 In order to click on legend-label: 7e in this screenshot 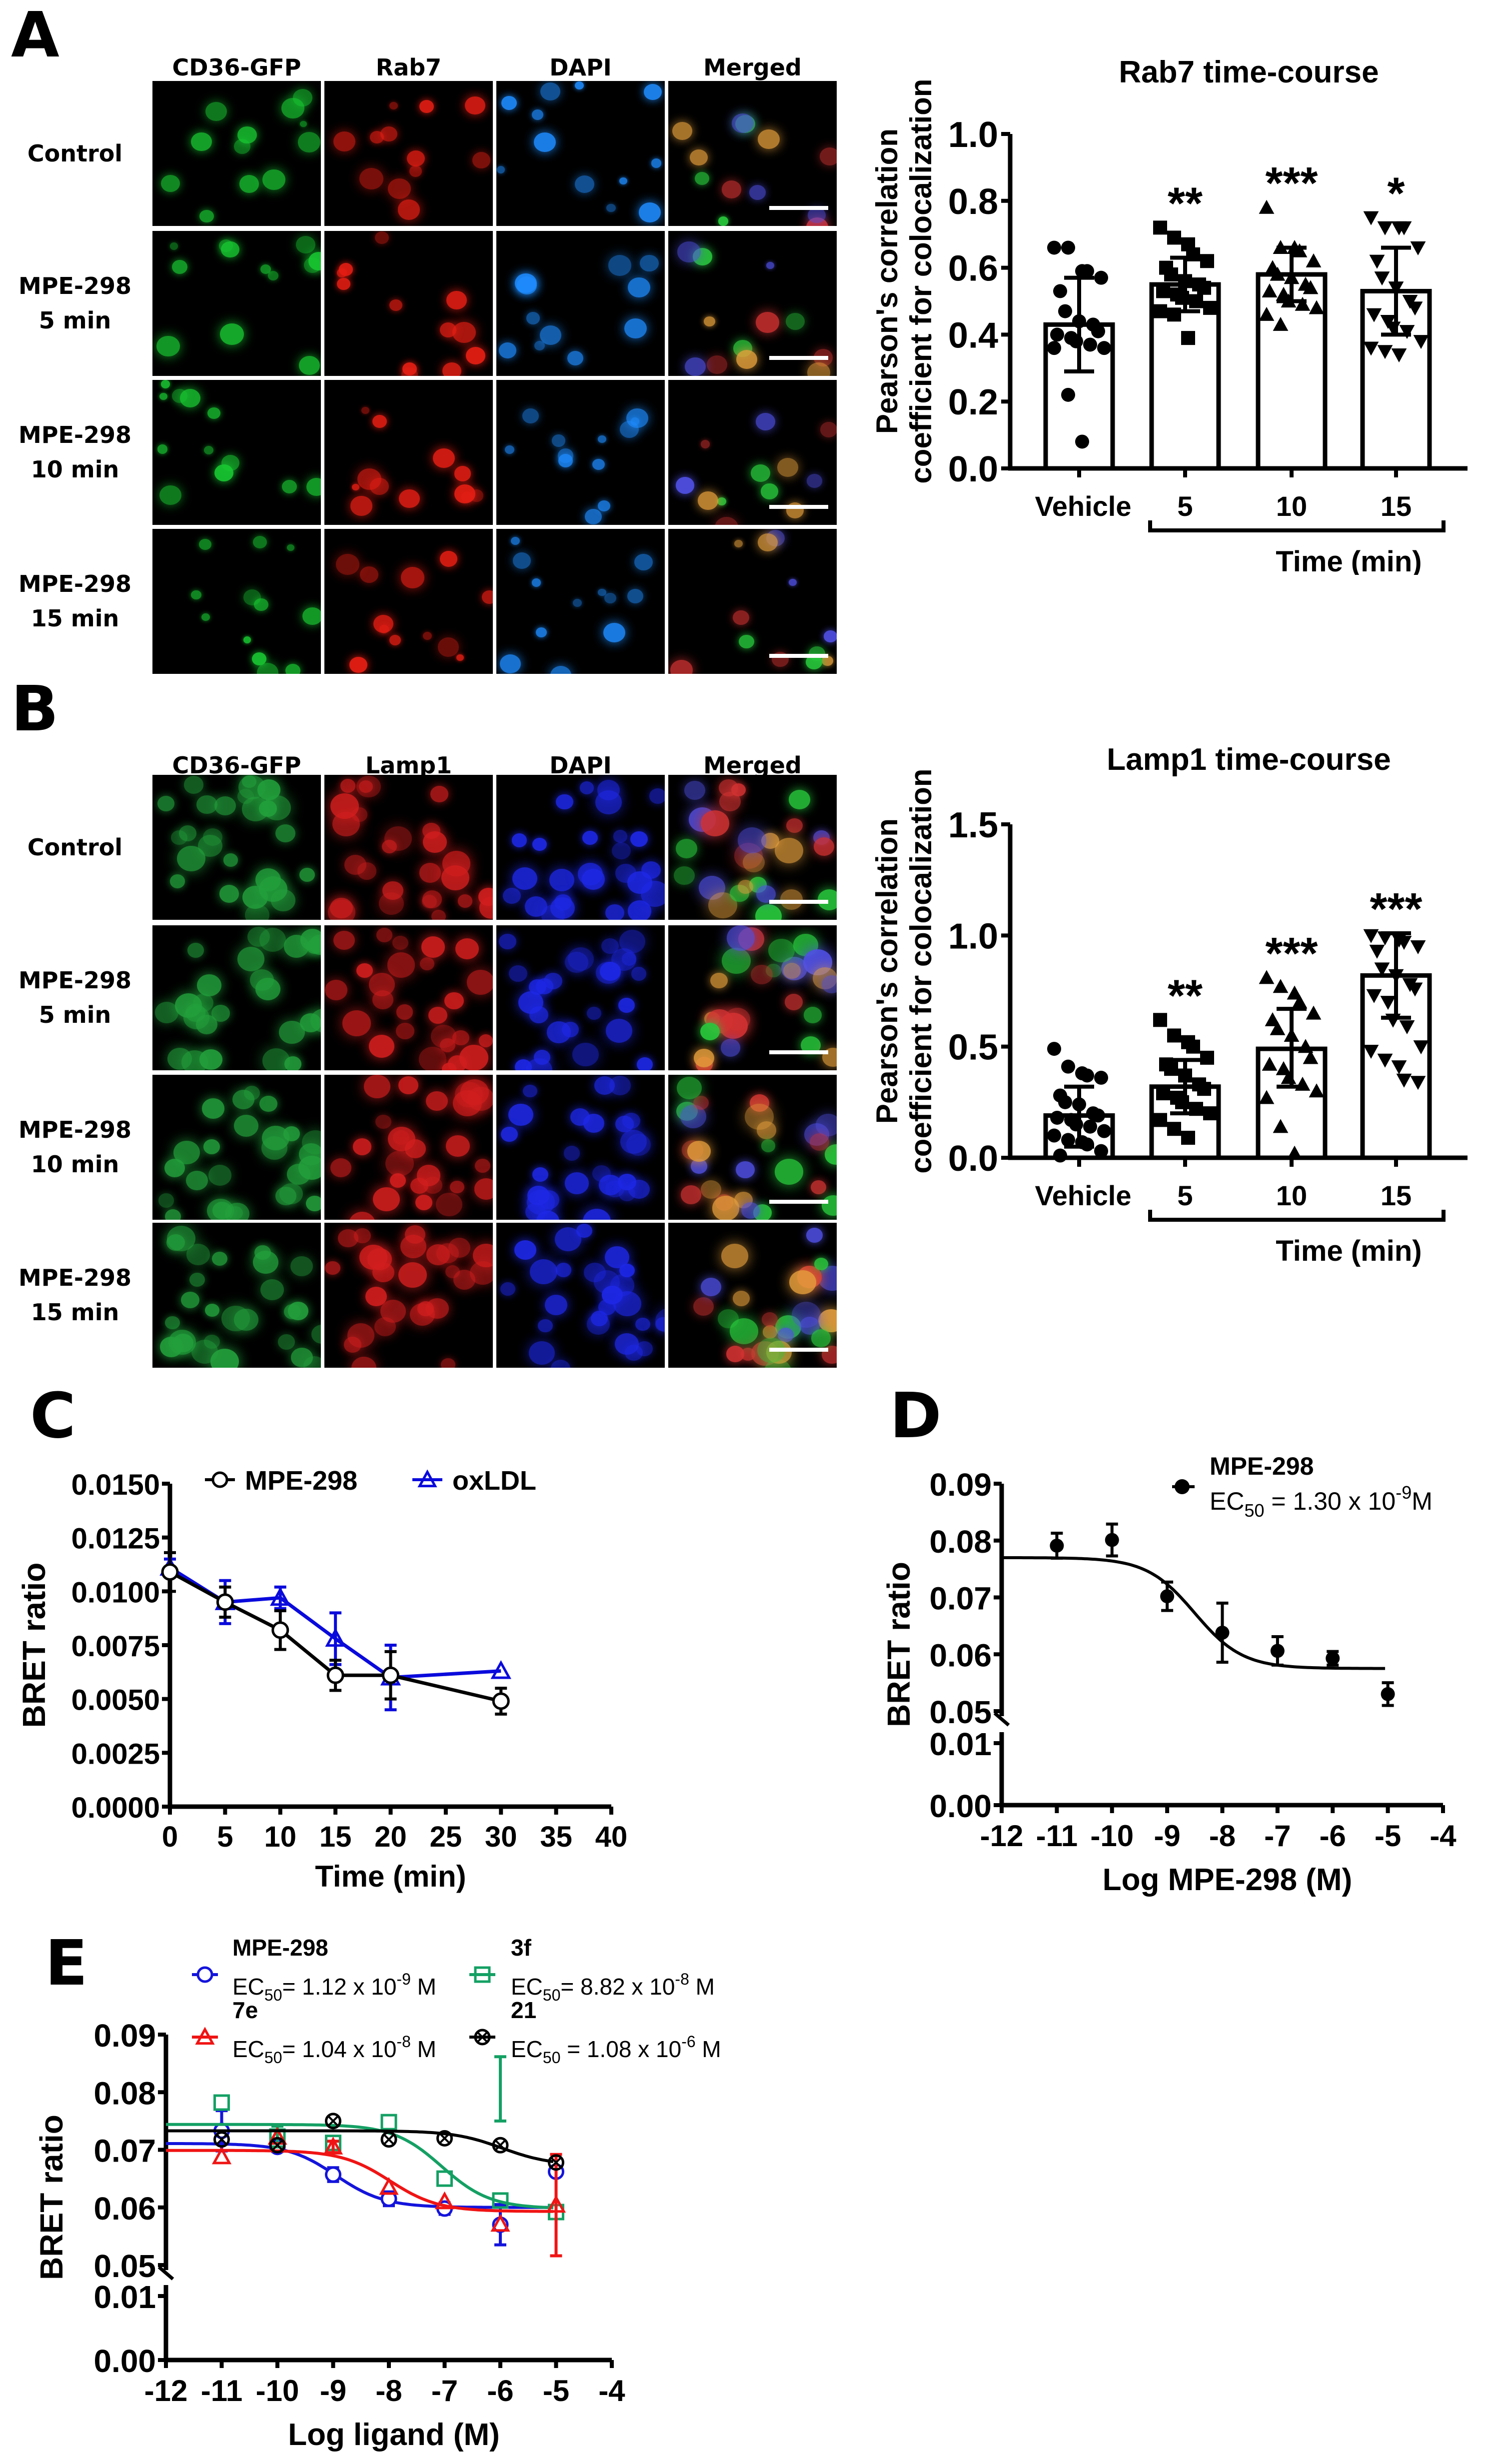, I will do `click(245, 2010)`.